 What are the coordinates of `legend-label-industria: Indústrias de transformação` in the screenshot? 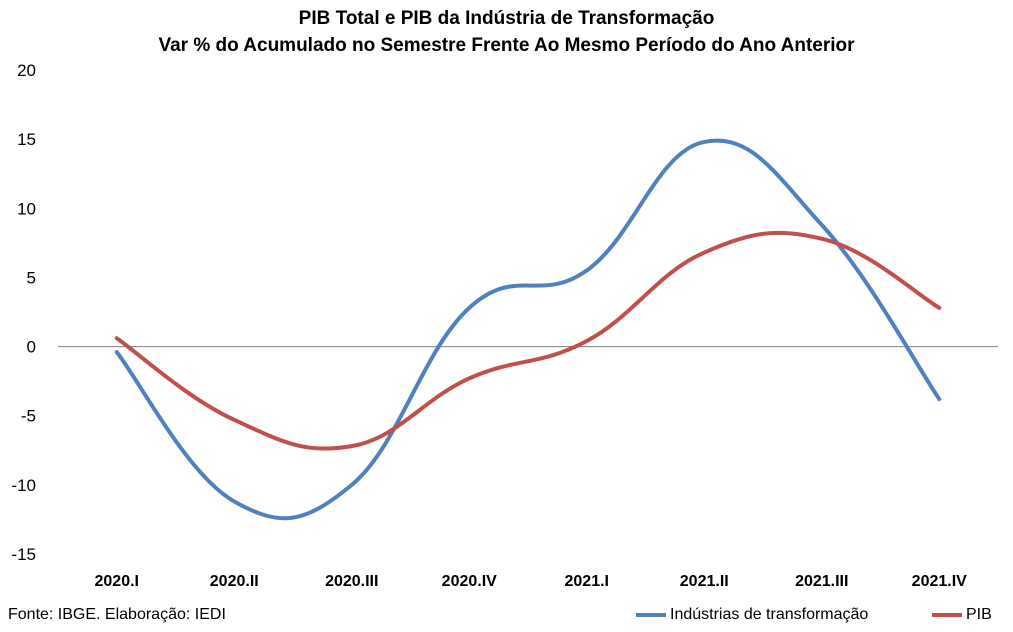 It's located at (769, 614).